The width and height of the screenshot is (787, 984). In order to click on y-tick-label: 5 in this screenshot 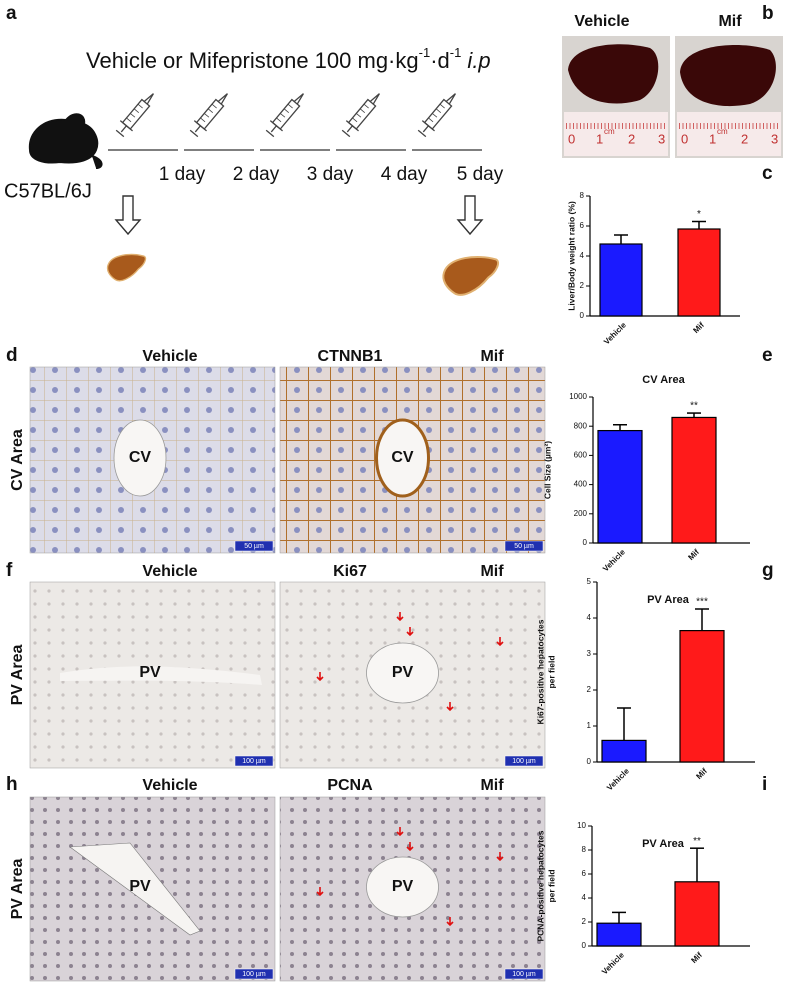, I will do `click(589, 581)`.